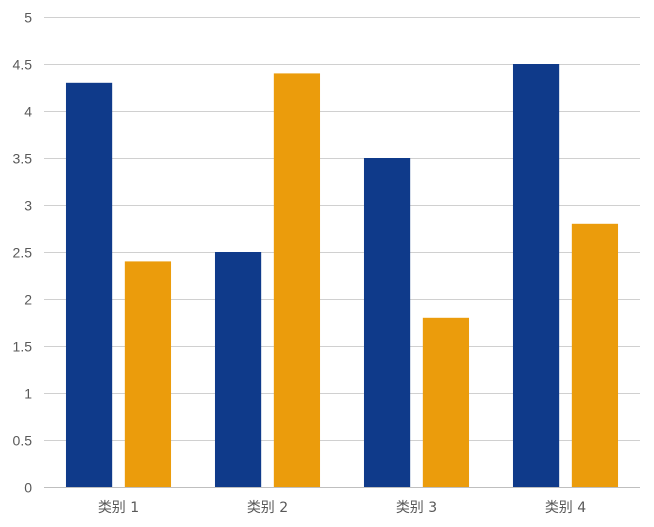 The height and width of the screenshot is (527, 654). What do you see at coordinates (23, 159) in the screenshot?
I see `y-tick-label: 3.5` at bounding box center [23, 159].